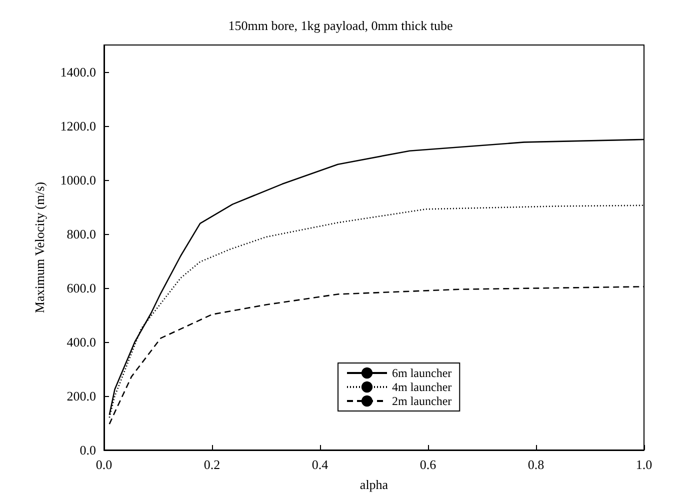 Image resolution: width=681 pixels, height=504 pixels. What do you see at coordinates (81, 288) in the screenshot?
I see `y-tick-label: 600.0` at bounding box center [81, 288].